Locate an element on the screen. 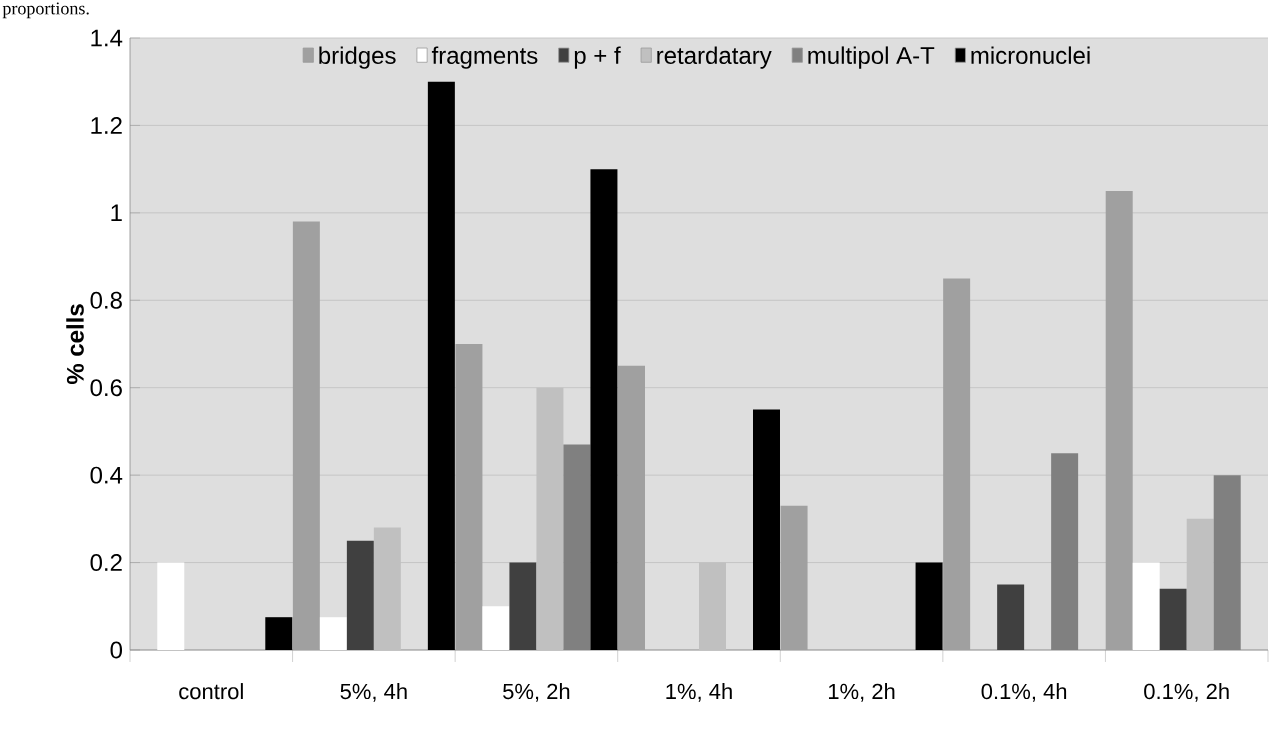 The width and height of the screenshot is (1274, 733). text: proportions. is located at coordinates (45, 10).